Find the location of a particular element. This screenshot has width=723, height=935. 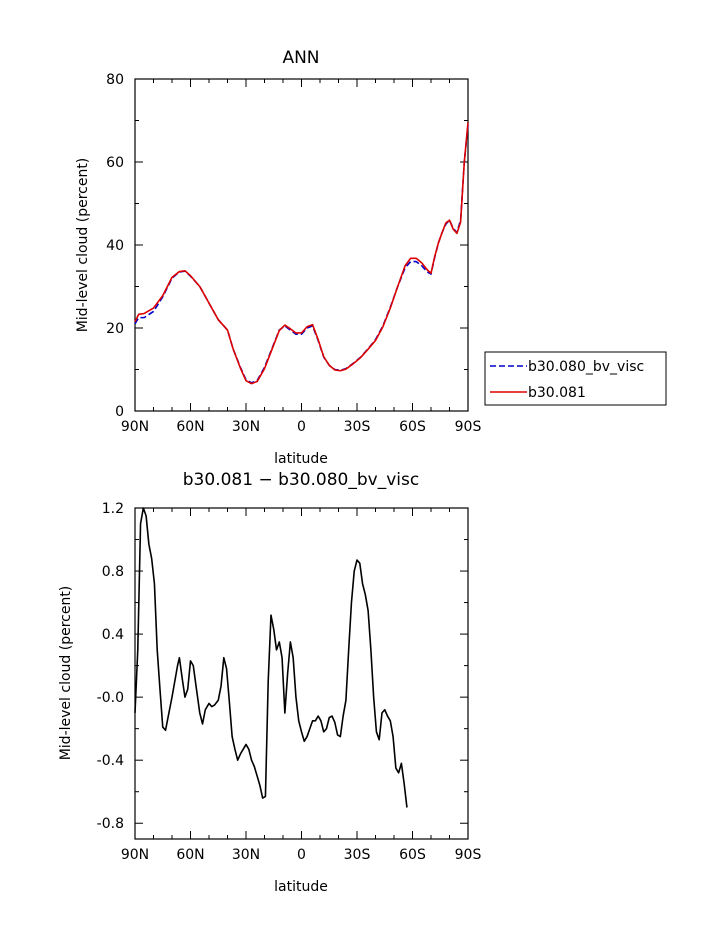

bottom-ytick-label: -0.0 is located at coordinates (110, 698).